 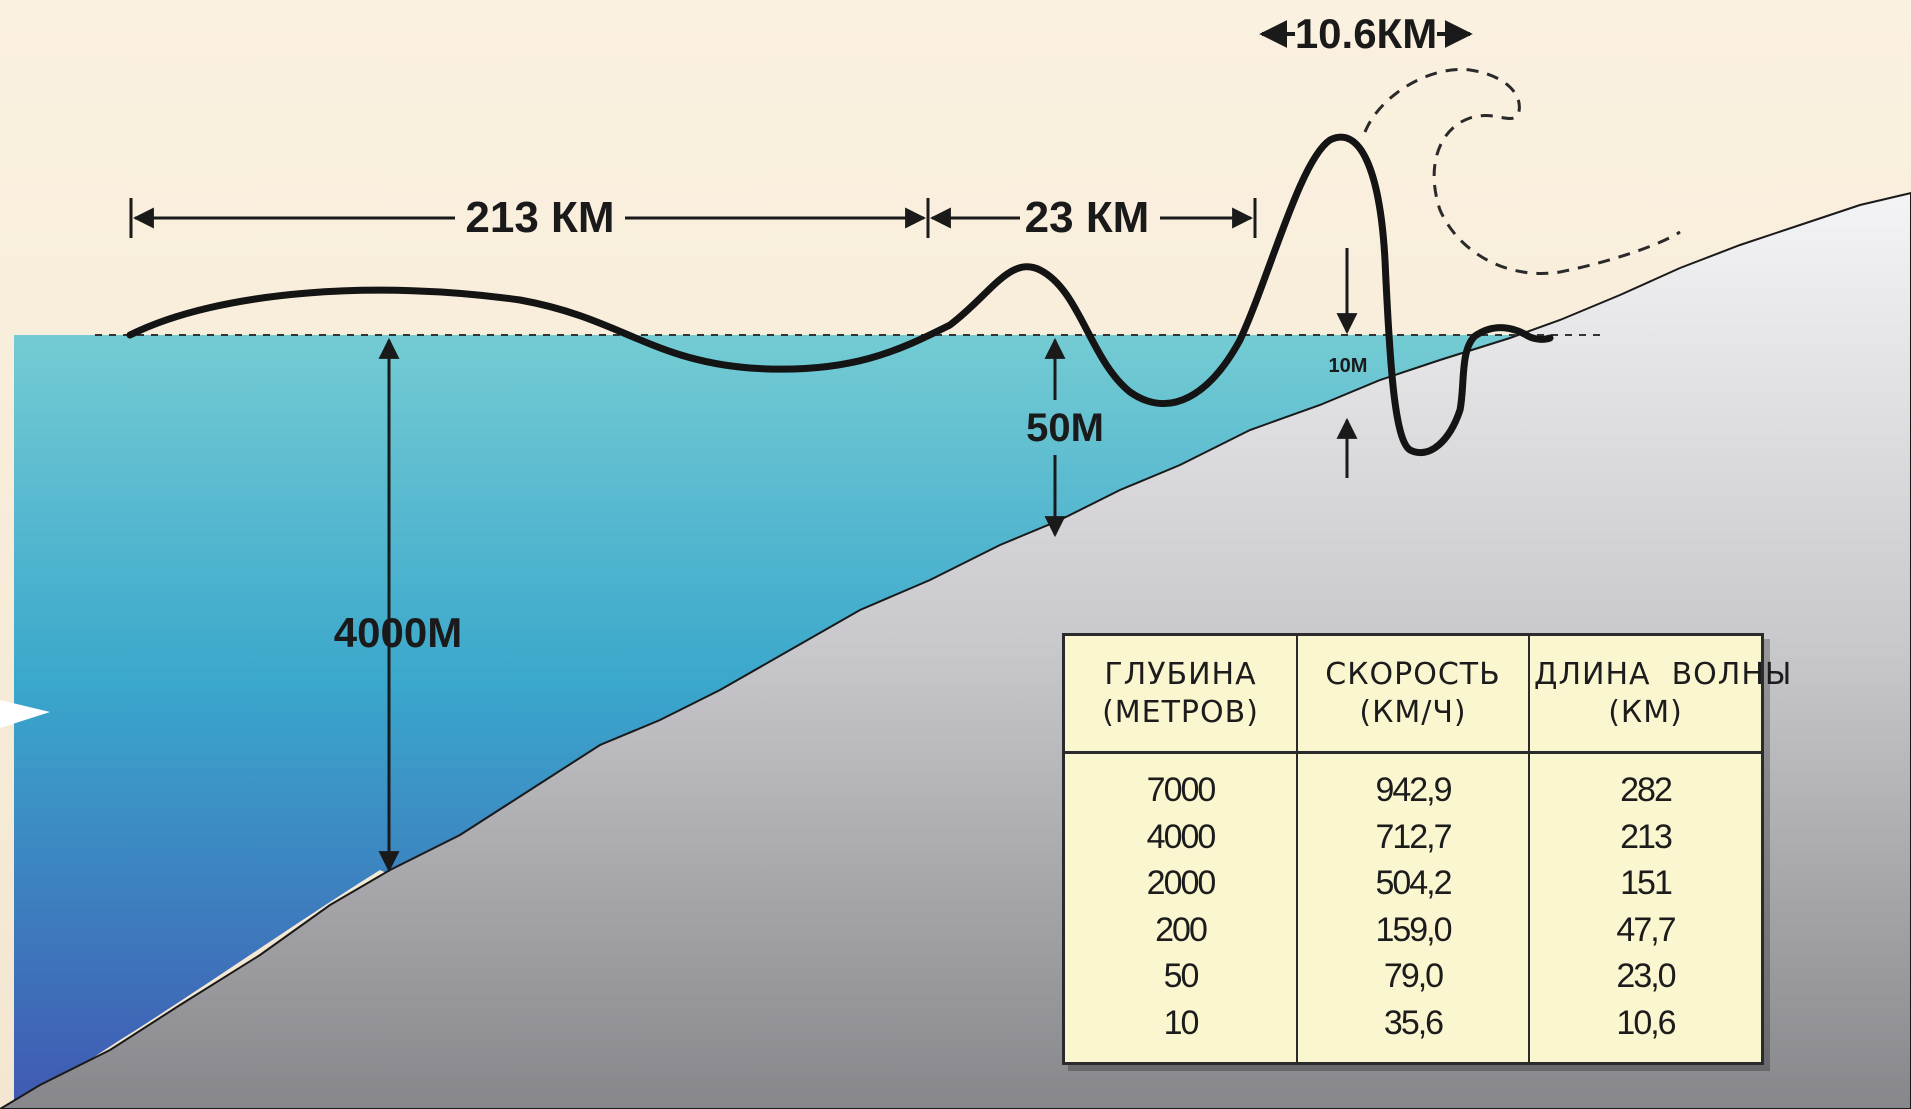 I want to click on header-depth-line2: (МЕТРОВ), so click(x=1180, y=712).